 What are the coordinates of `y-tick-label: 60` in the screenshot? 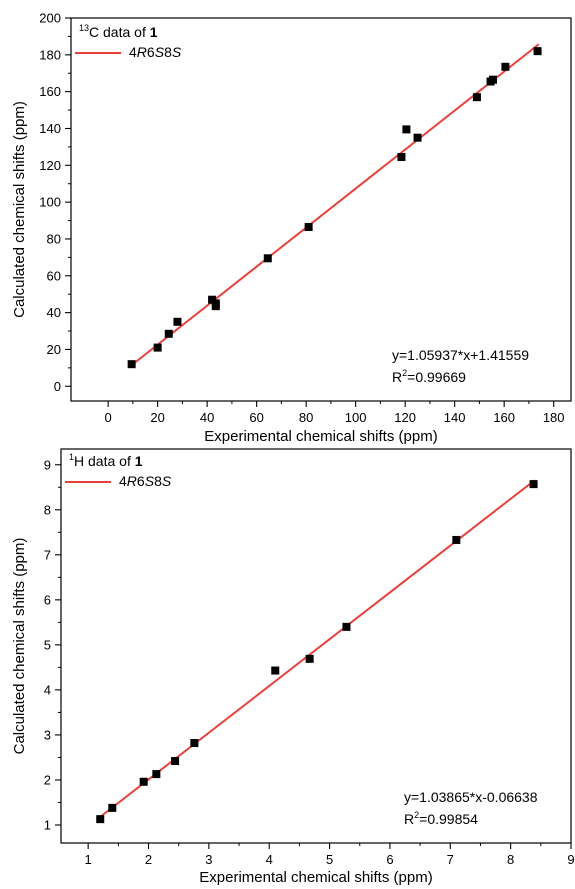 It's located at (54, 275).